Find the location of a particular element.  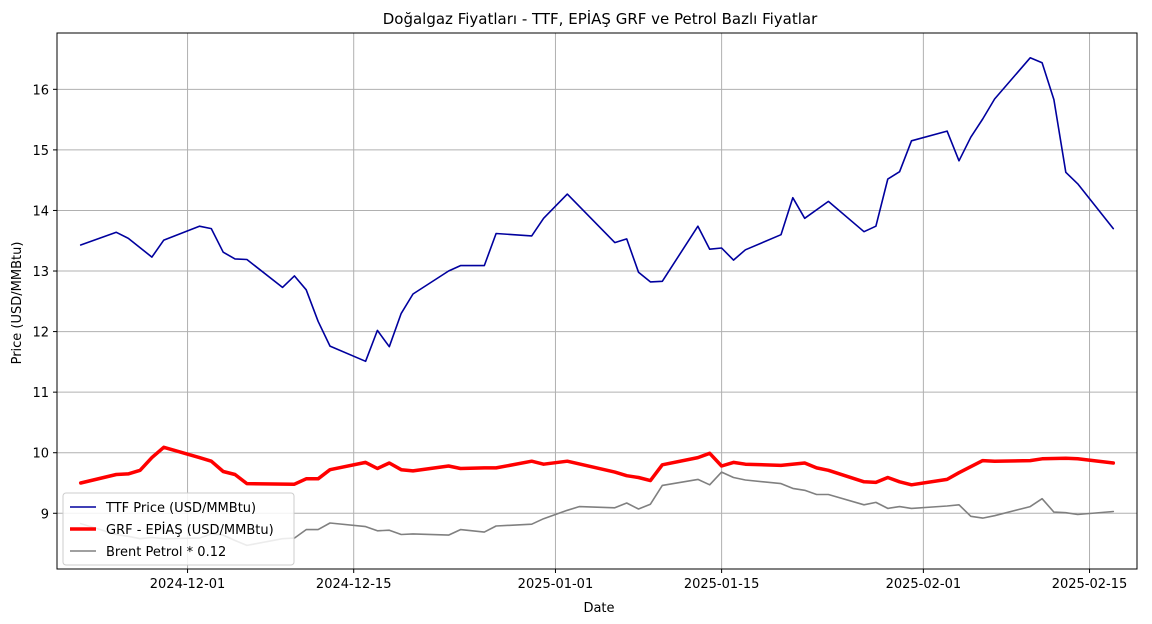

y-axis-label: Price (USD/MMBtu) is located at coordinates (17, 303).